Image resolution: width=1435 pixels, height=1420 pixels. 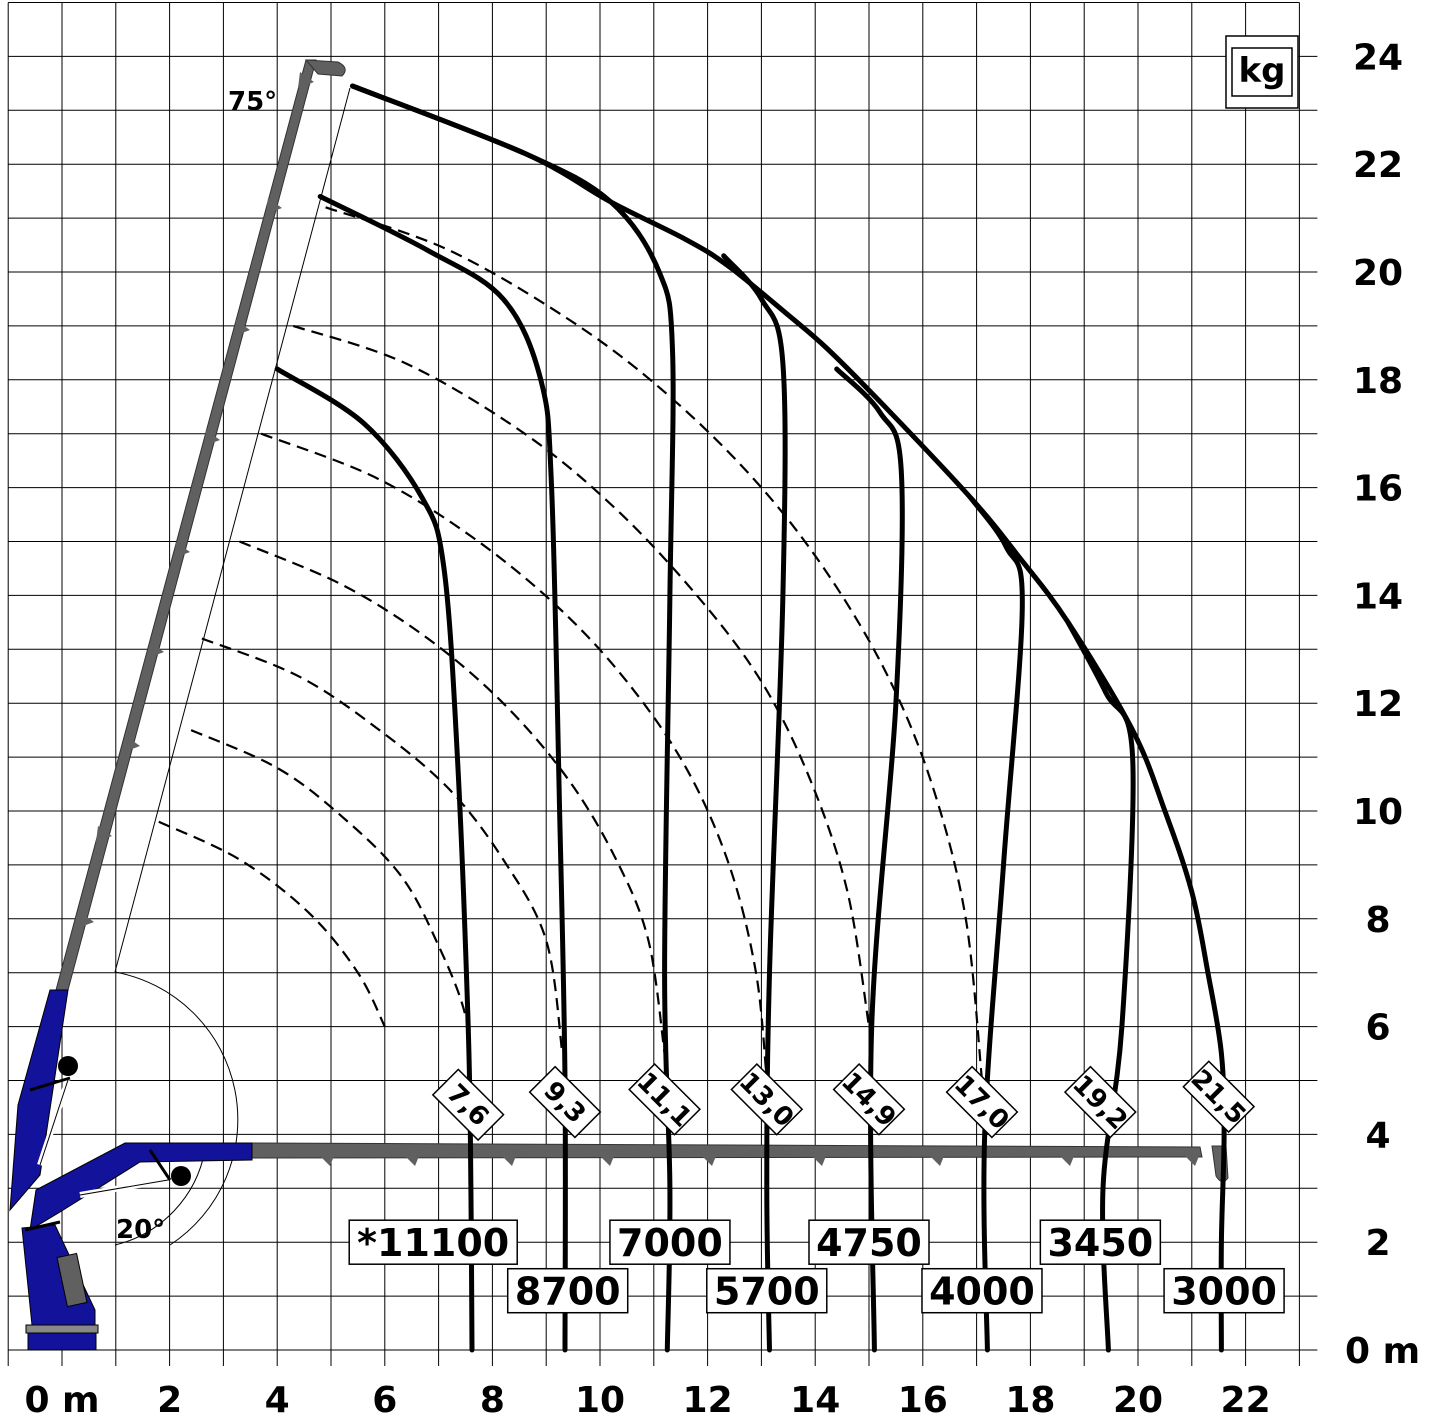 I want to click on boom-angle-max: 75°, so click(x=252, y=102).